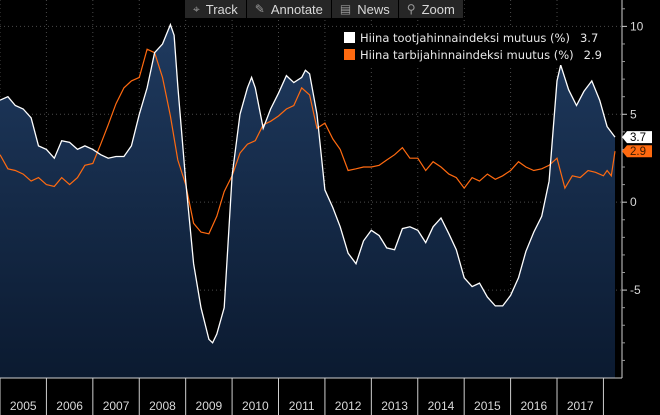 The image size is (660, 415). I want to click on last-value-labels: 3.72.9, so click(637, 144).